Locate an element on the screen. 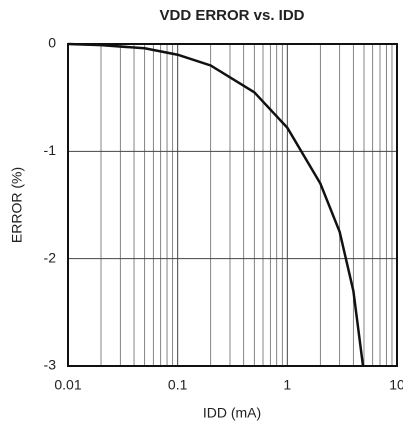 This screenshot has width=403, height=435. y-tick-label: -1 is located at coordinates (50, 150).